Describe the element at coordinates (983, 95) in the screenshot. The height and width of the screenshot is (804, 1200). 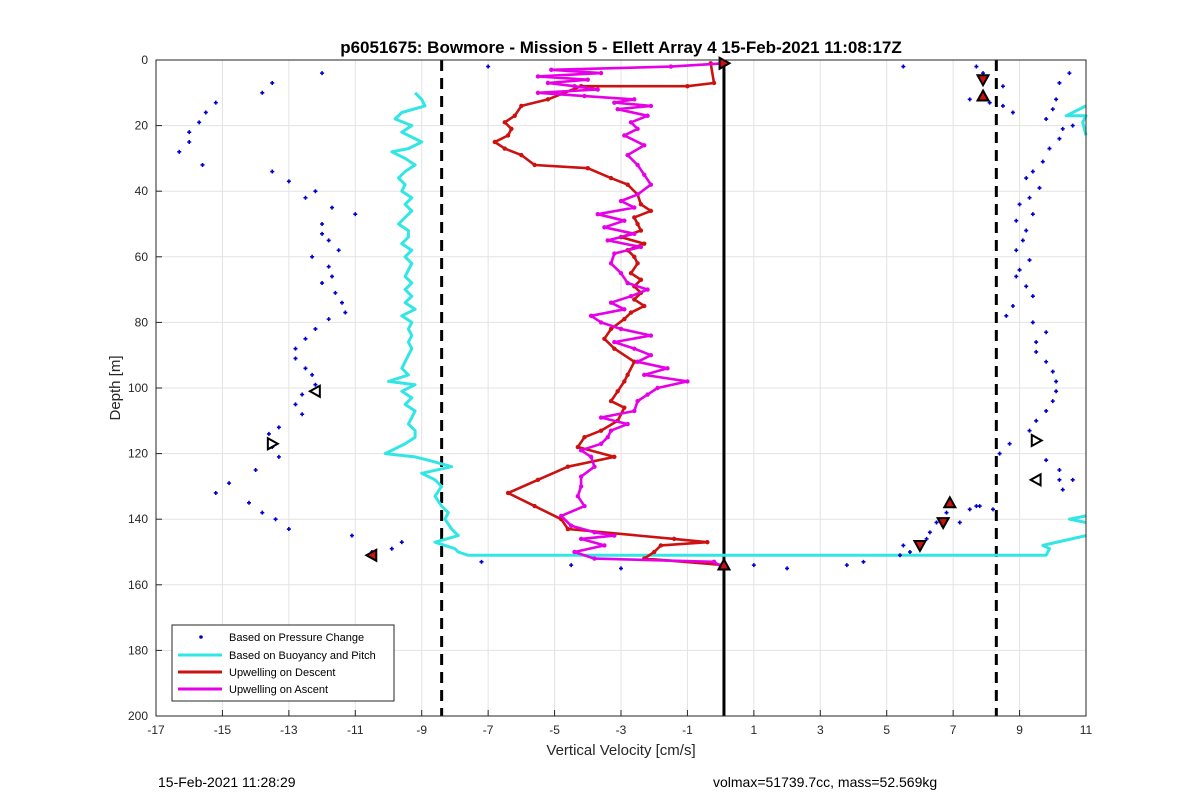
I see `event-marker-tri-up` at that location.